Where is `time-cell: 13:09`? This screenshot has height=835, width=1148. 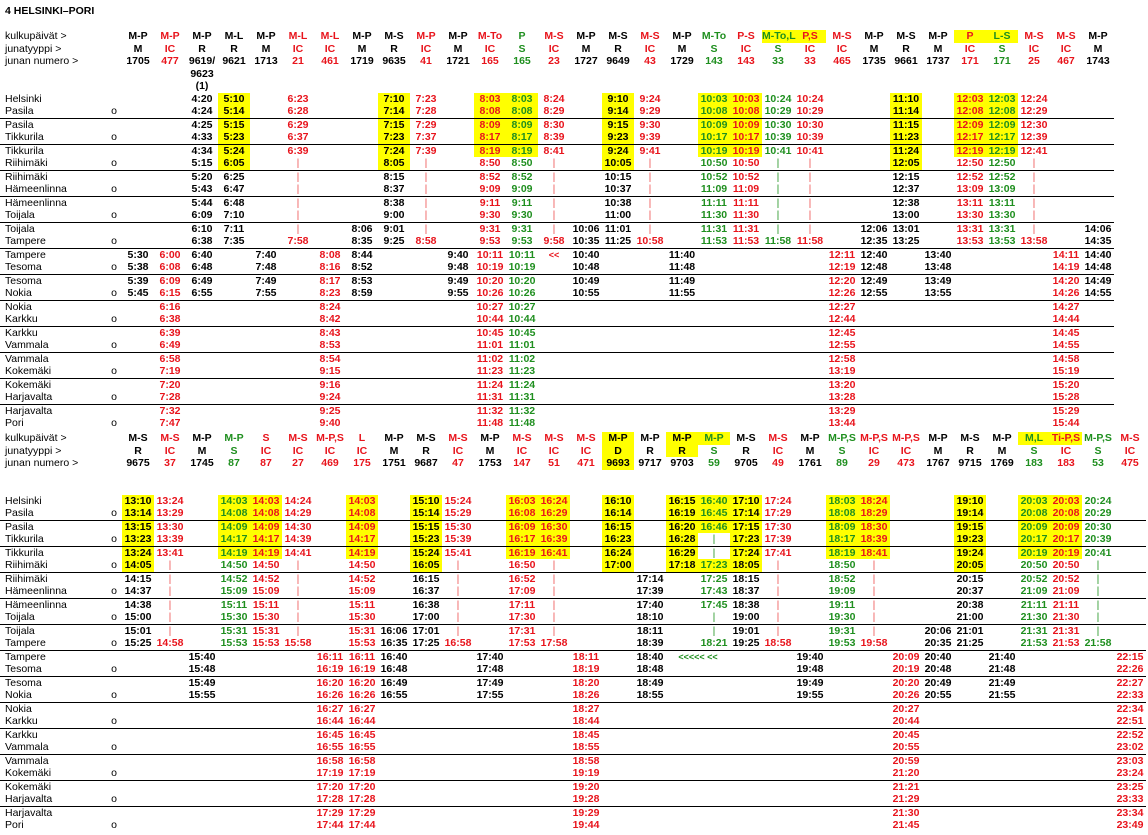
time-cell: 13:09 is located at coordinates (1002, 189).